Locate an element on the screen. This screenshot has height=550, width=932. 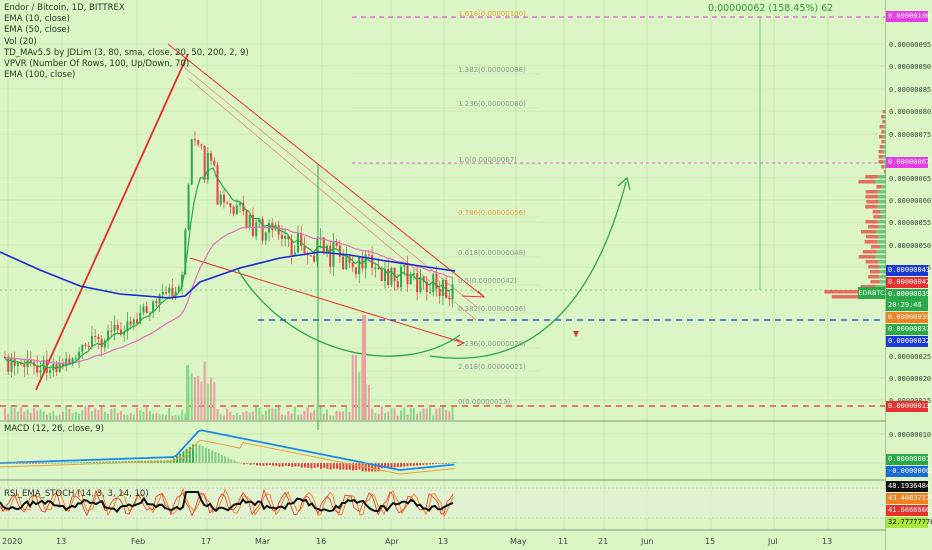
legend-ema100: EMA (100, close) is located at coordinates (40, 75).